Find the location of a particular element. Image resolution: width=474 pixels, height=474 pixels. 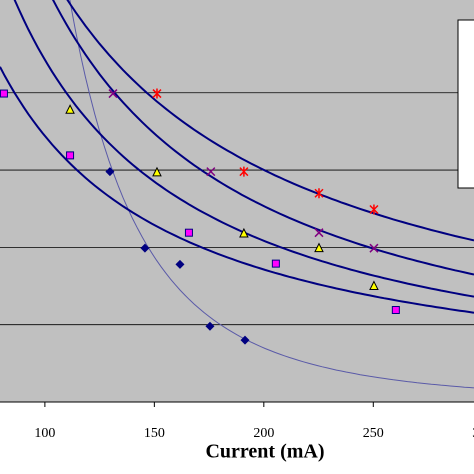

legend-box is located at coordinates (465, 104).